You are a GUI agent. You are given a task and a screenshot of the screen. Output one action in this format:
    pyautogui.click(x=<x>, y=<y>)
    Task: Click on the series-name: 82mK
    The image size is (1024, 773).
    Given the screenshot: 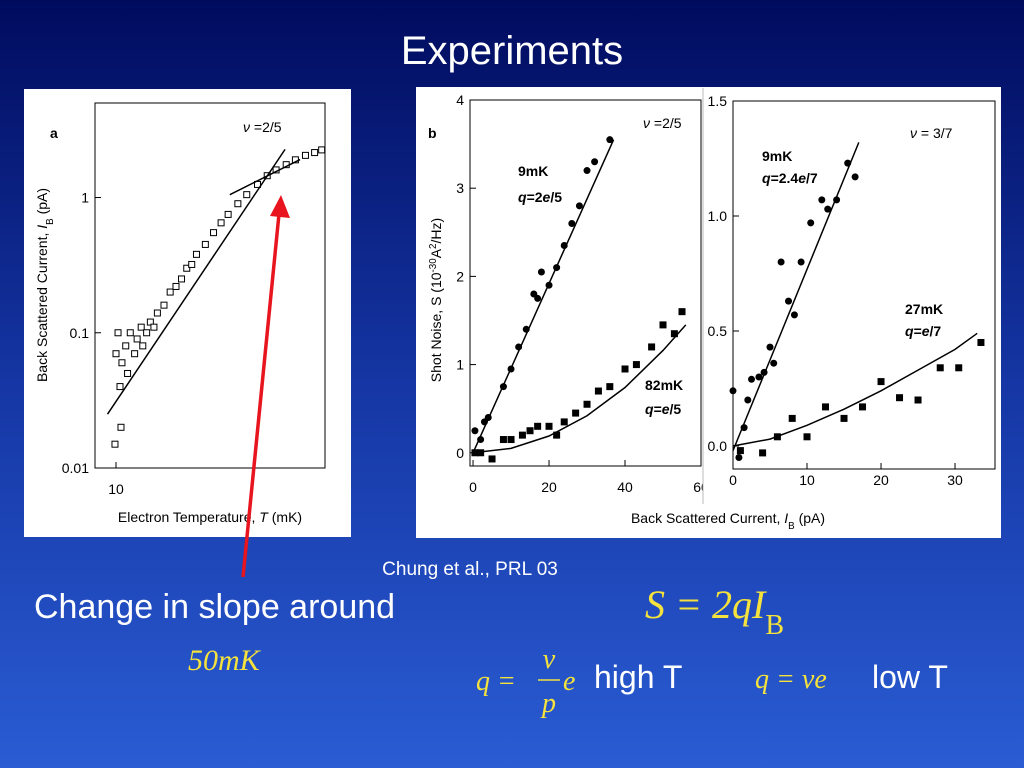 What is the action you would take?
    pyautogui.click(x=664, y=385)
    